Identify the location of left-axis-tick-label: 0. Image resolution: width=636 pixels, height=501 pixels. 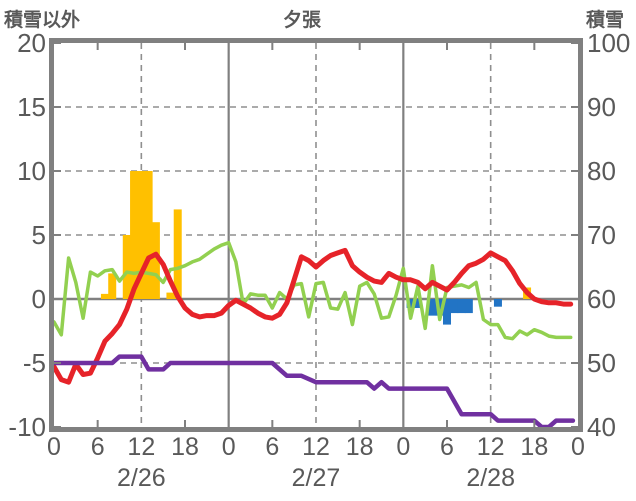
(38, 299).